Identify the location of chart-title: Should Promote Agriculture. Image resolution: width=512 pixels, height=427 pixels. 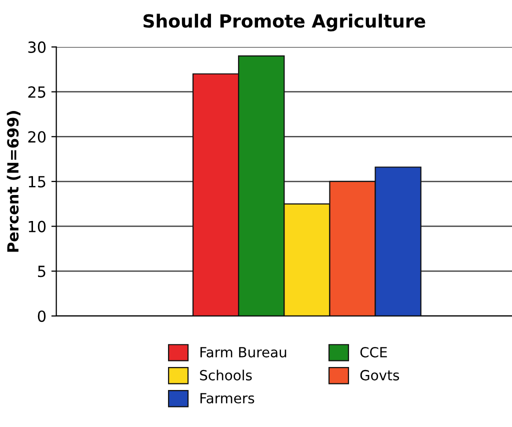
(285, 23).